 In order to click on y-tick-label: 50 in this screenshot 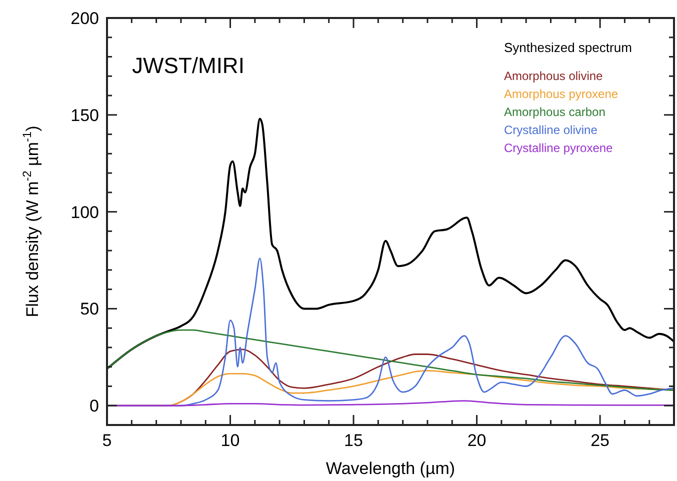, I will do `click(89, 309)`.